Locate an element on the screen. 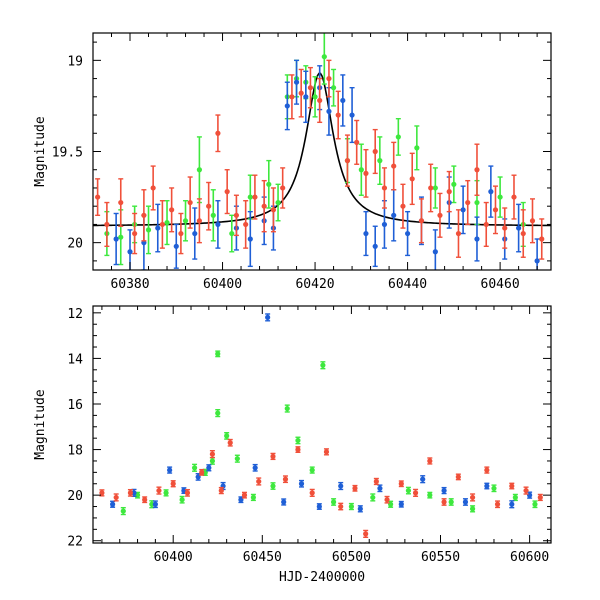  x-tick-label: 60600 is located at coordinates (529, 557).